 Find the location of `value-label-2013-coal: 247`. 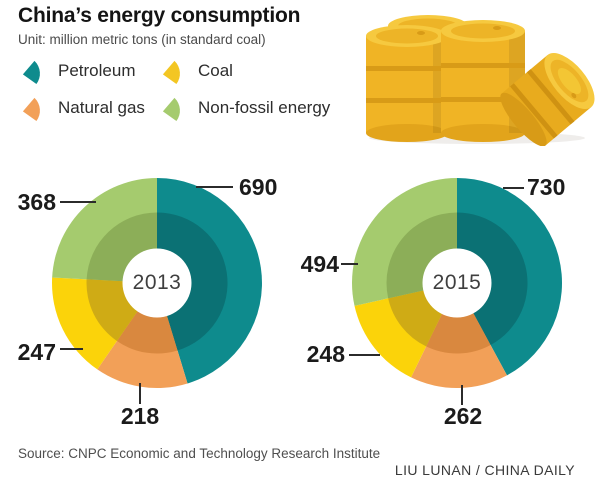

value-label-2013-coal: 247 is located at coordinates (36, 352).